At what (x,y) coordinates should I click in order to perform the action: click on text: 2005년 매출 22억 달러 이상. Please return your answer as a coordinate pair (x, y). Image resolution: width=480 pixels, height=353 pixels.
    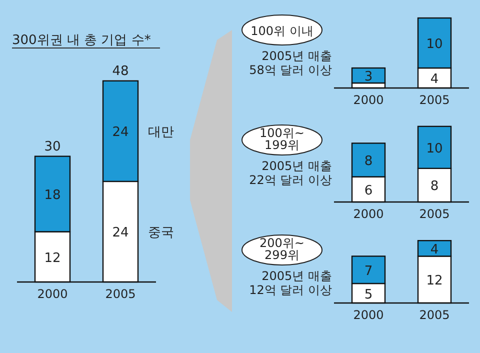
    Looking at the image, I should click on (290, 173).